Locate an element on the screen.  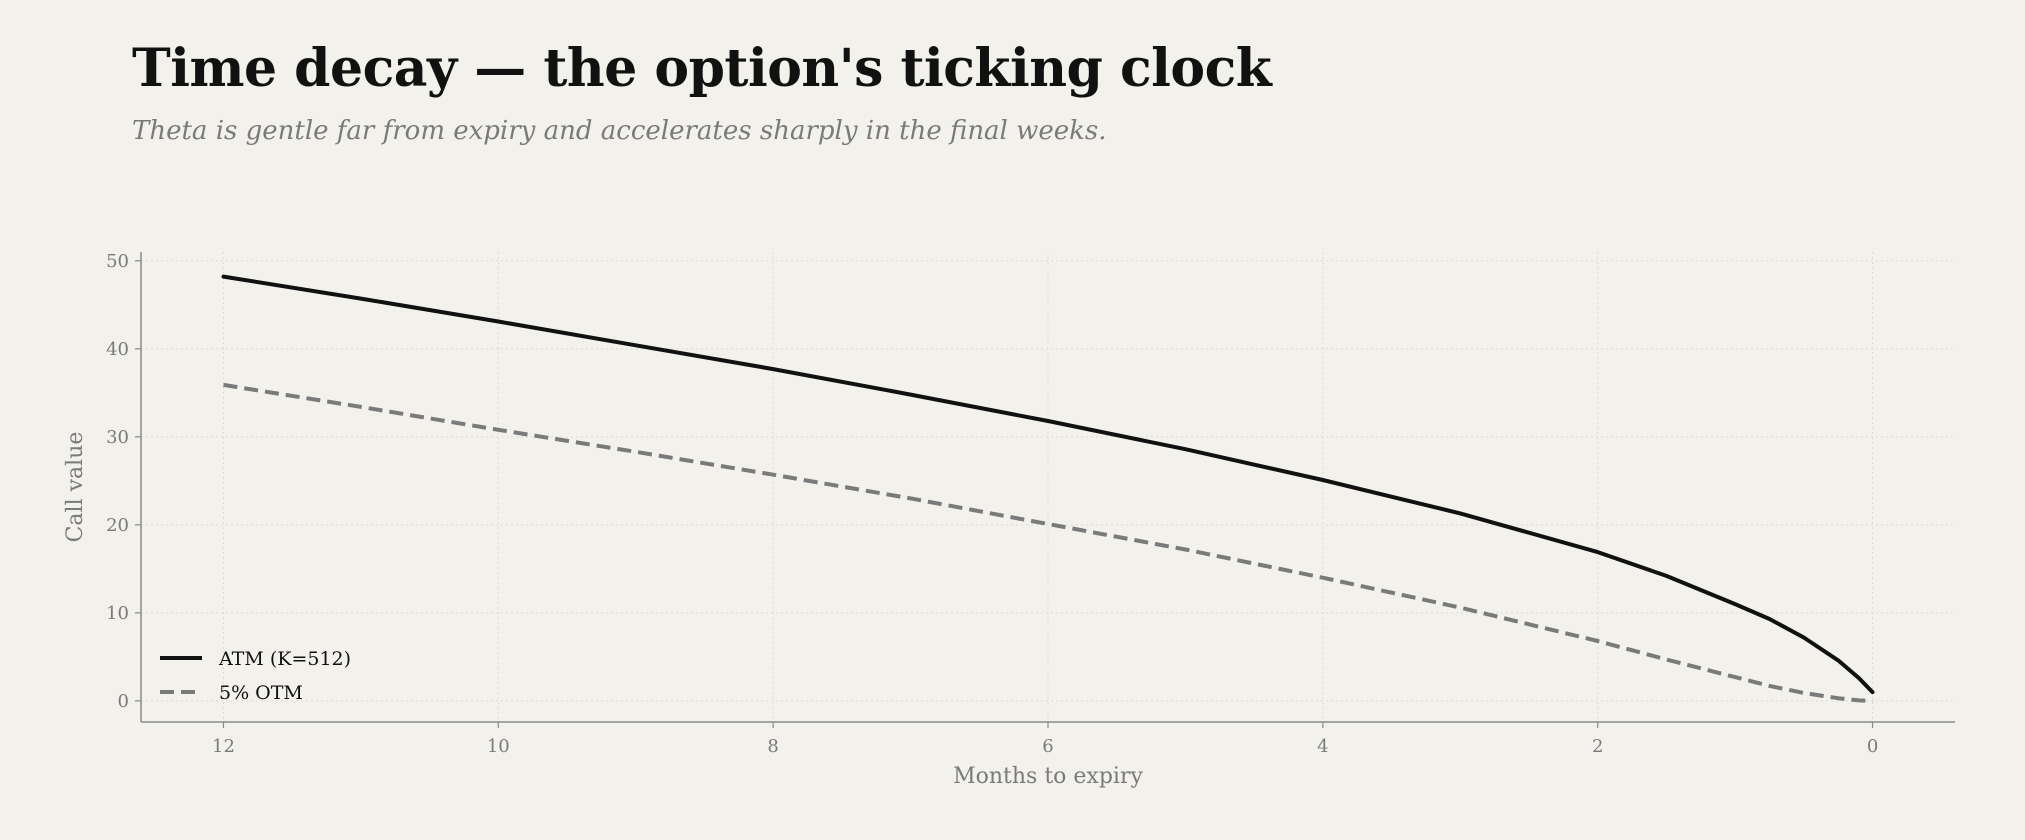
x-tick-label: 4 is located at coordinates (1322, 746).